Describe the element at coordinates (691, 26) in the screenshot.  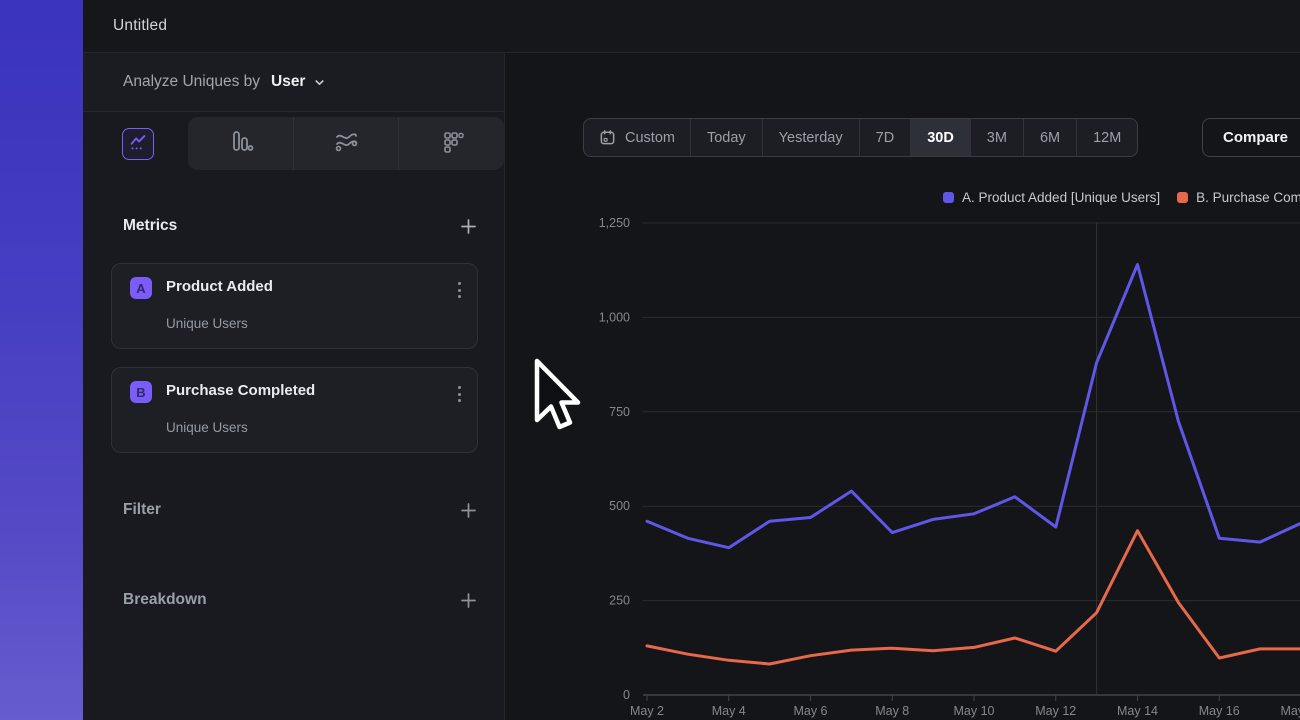
I see `top-bar: Untitled` at that location.